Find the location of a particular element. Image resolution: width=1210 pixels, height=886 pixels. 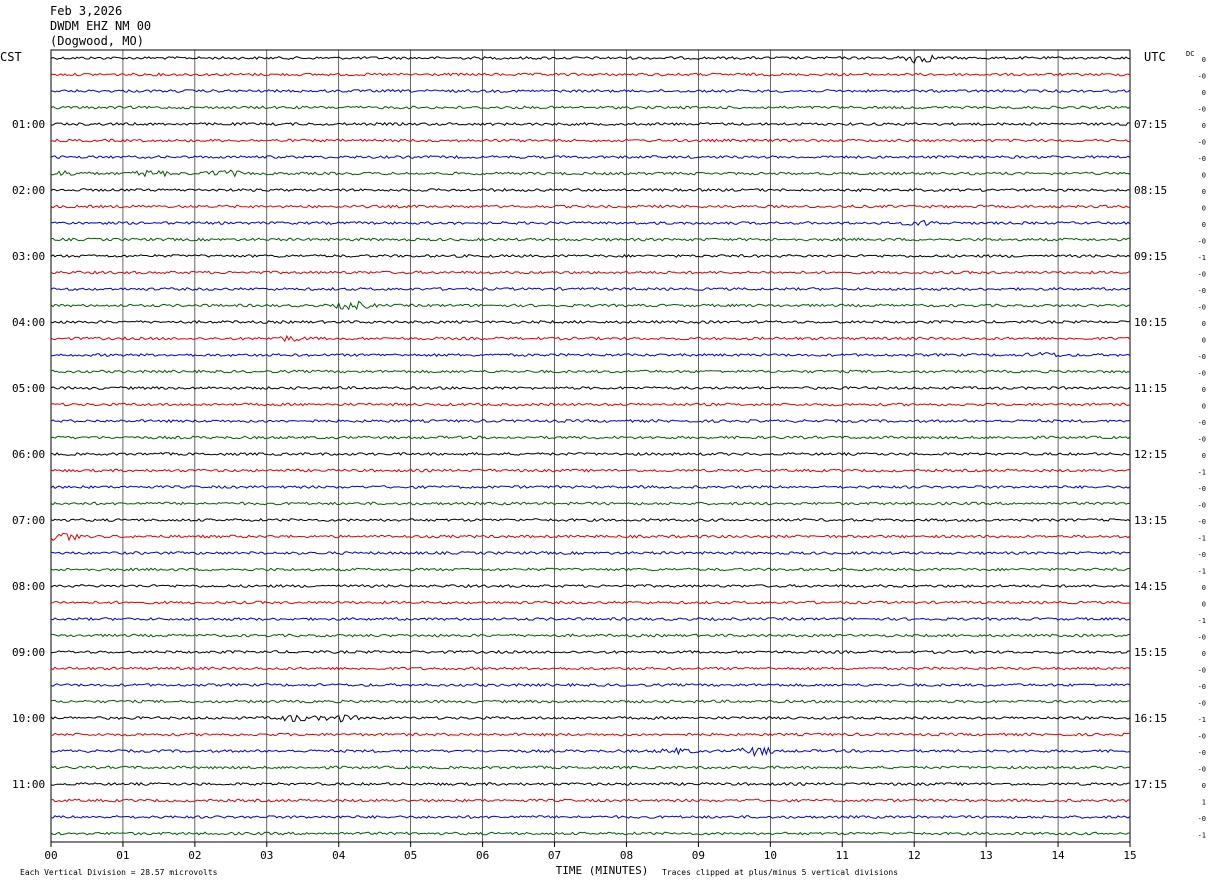

x-tick-label: 01 is located at coordinates (122, 855).